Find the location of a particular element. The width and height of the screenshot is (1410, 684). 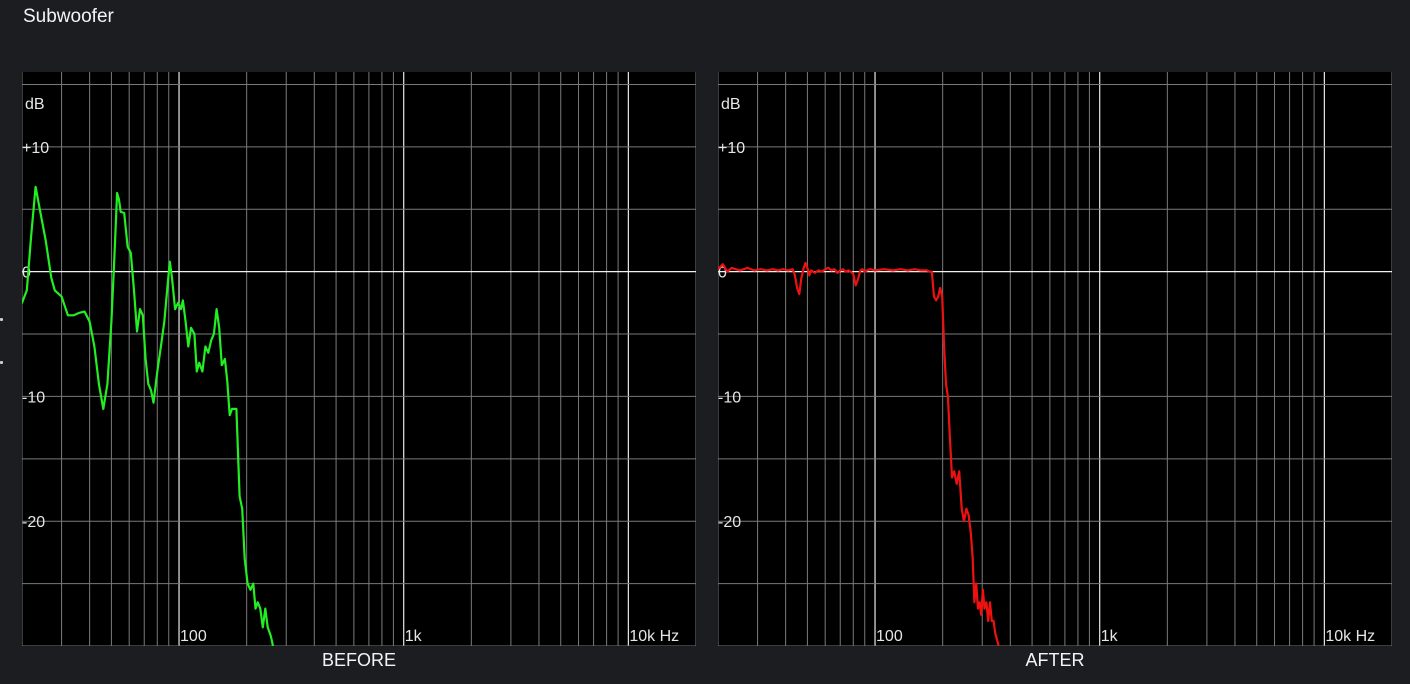

before-caption: BEFORE is located at coordinates (358, 660).